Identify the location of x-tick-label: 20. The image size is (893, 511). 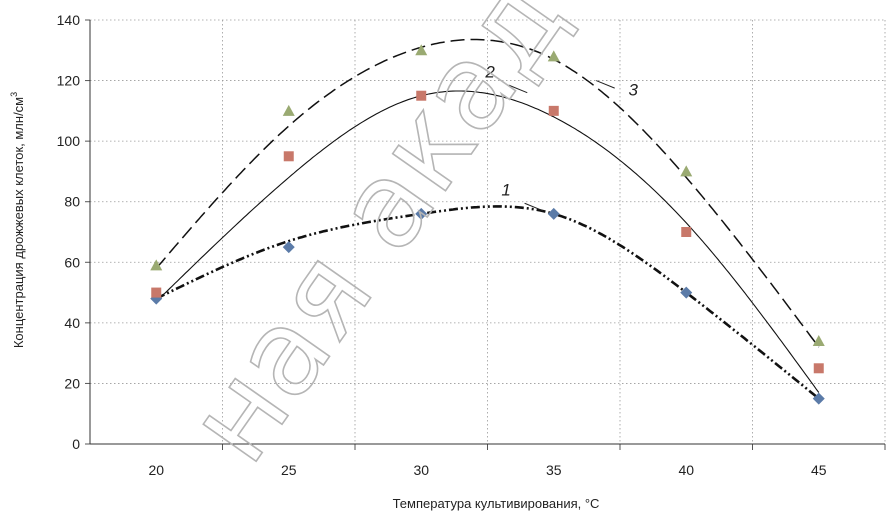
(156, 470).